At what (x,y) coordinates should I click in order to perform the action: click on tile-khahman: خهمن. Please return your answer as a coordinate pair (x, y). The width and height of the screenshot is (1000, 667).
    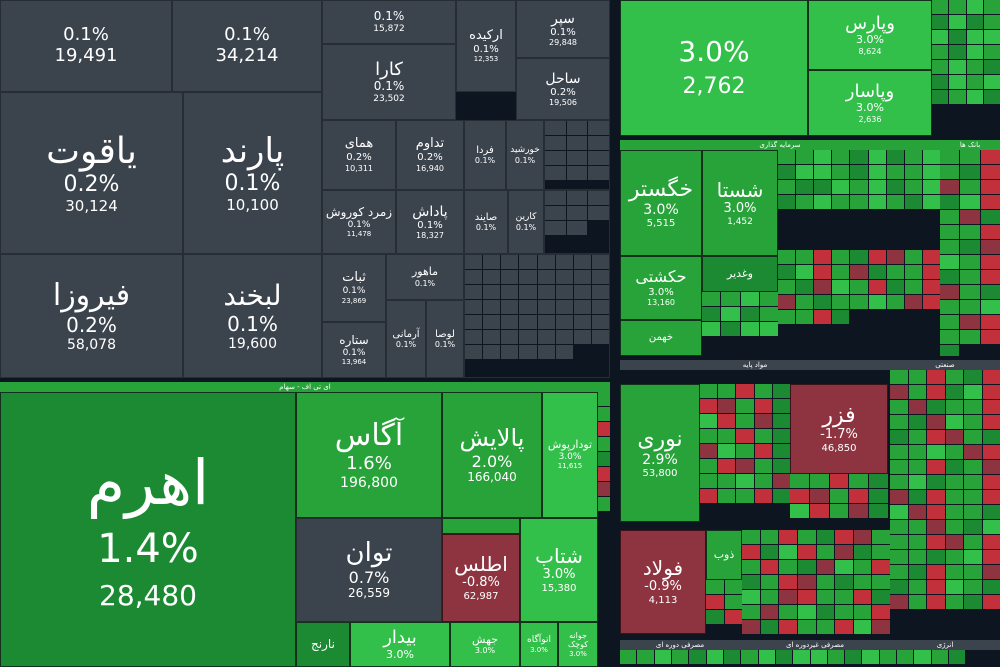
    Looking at the image, I should click on (661, 338).